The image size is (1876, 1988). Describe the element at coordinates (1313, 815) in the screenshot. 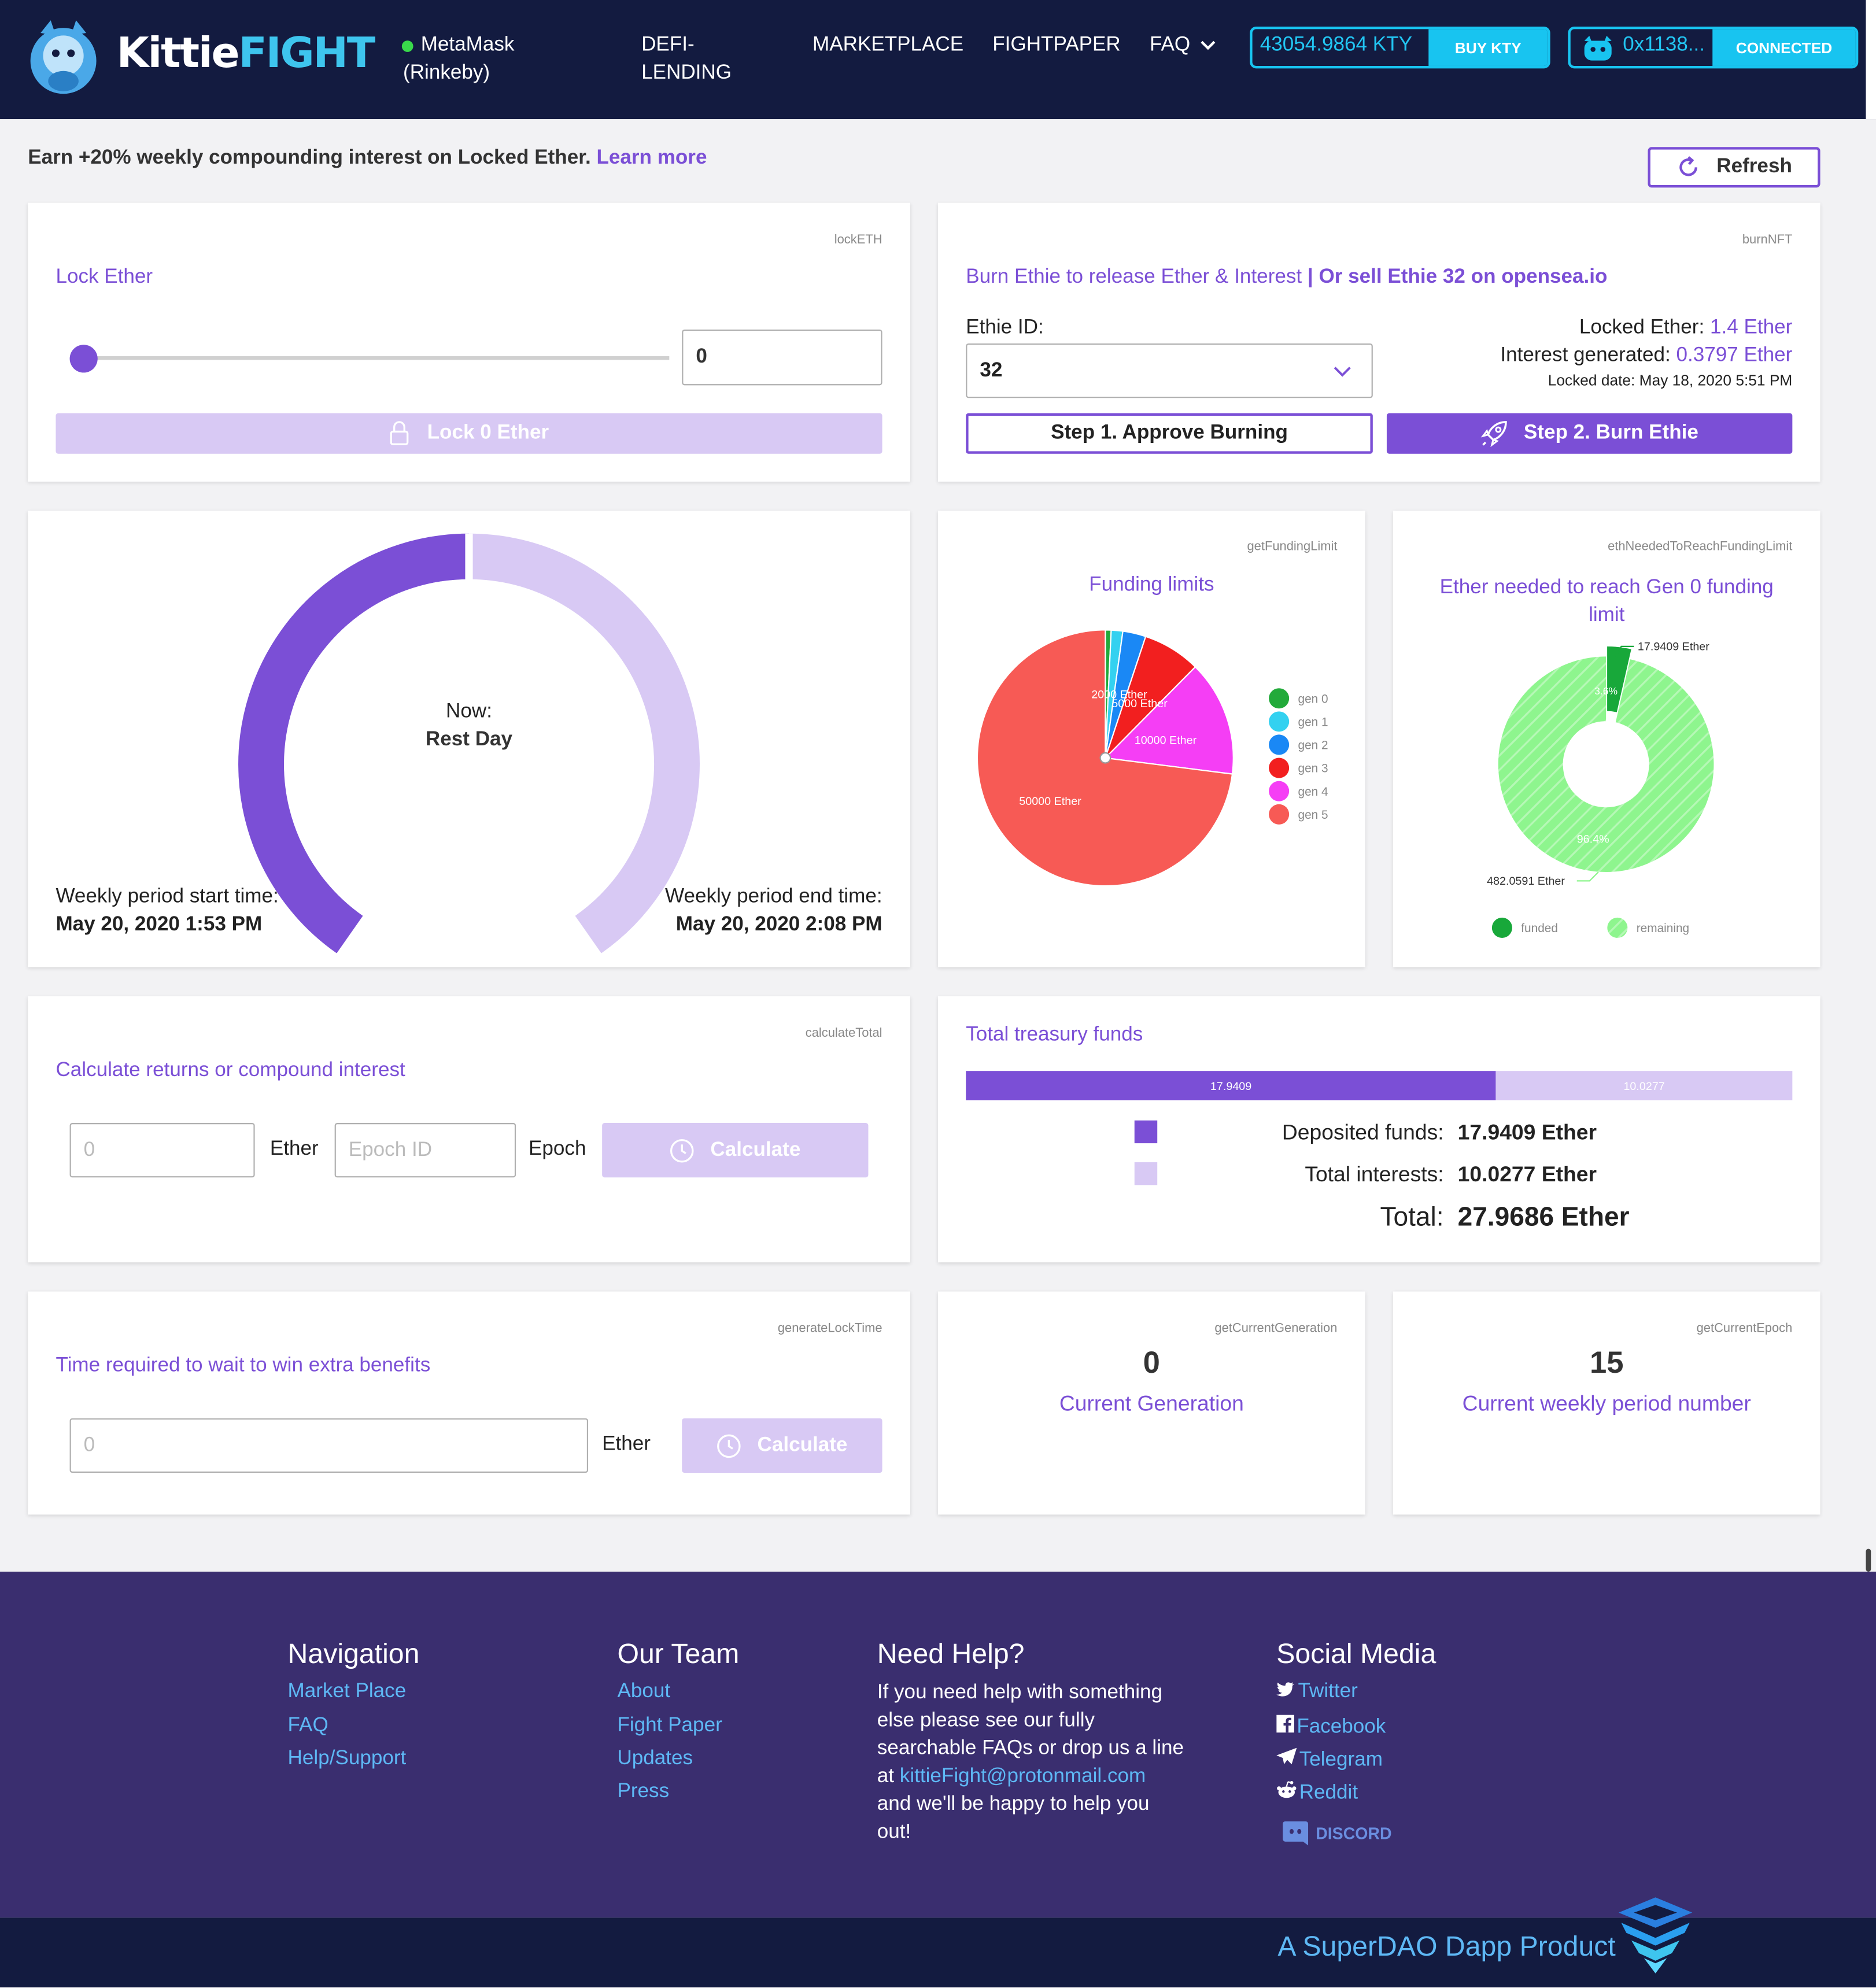

I see `legend-label-gen-5: gen 5` at that location.